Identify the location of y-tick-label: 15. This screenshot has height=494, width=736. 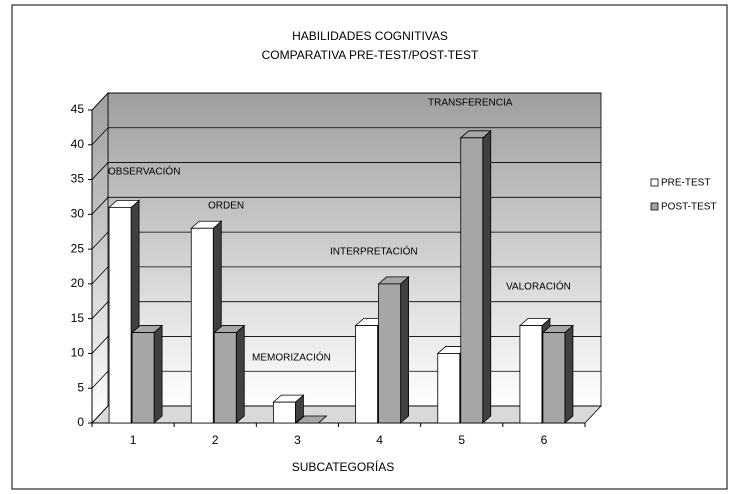
(78, 318).